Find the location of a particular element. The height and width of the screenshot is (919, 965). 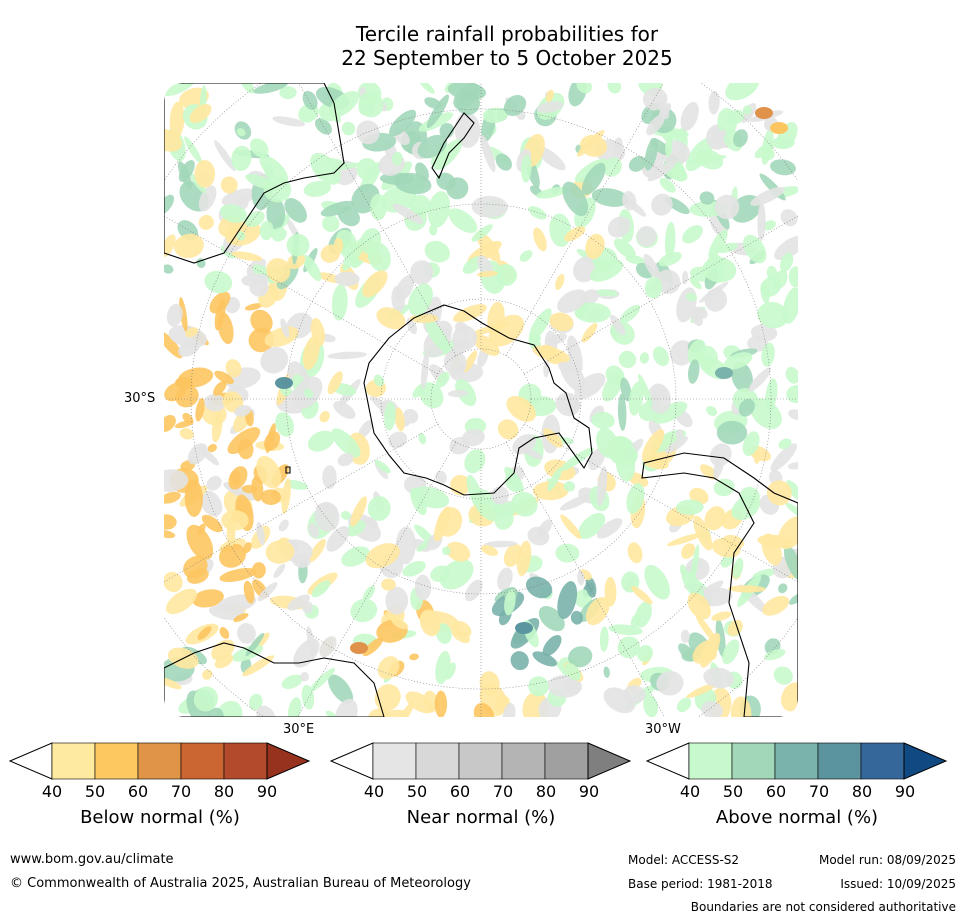

near-tick: 70 is located at coordinates (503, 791).